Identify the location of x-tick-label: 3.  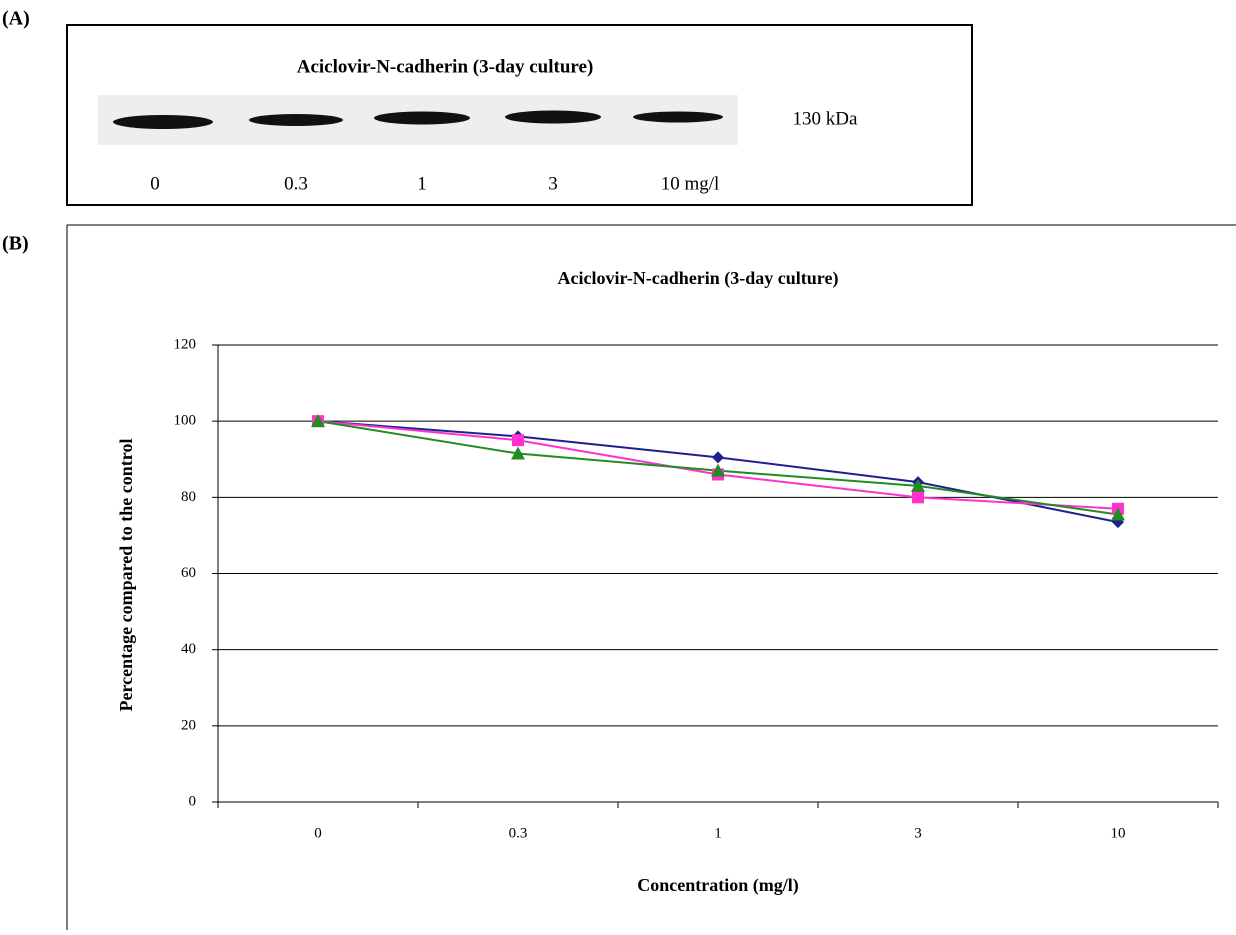
(918, 833).